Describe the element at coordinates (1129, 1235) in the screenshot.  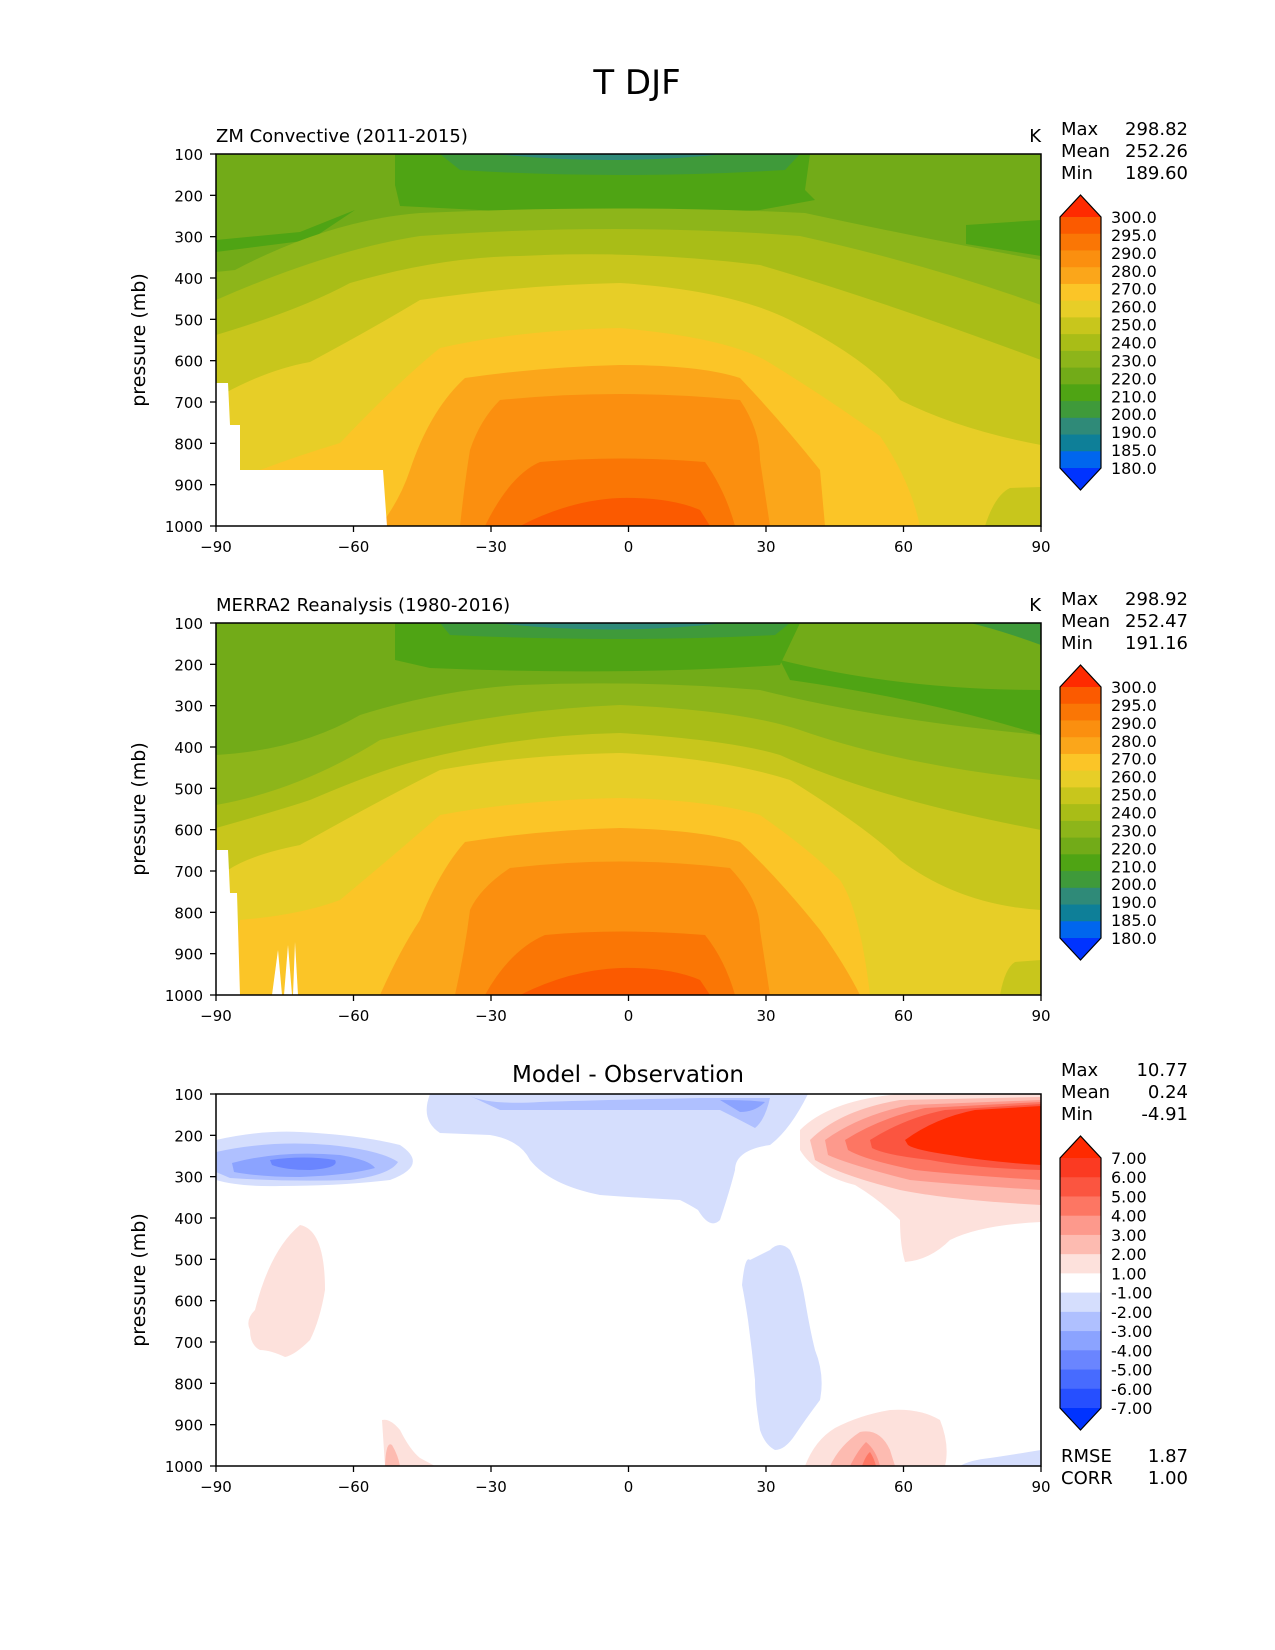
I see `colorbar-tick-label: 3.00` at that location.